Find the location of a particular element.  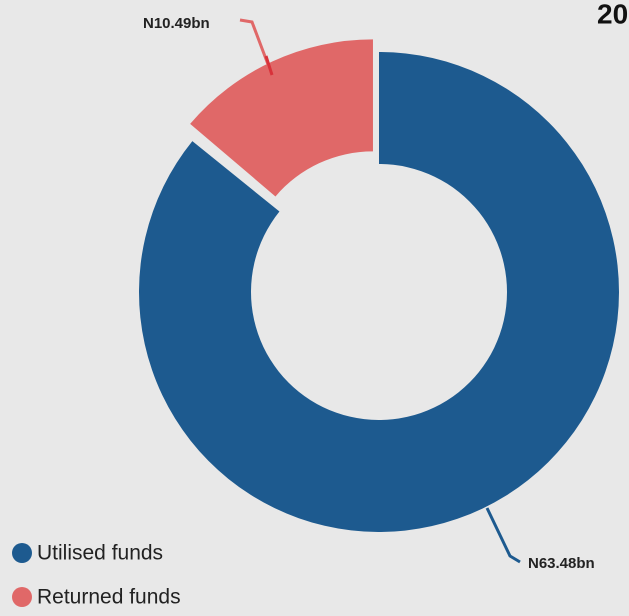

legend-label: Utilised funds is located at coordinates (100, 553).